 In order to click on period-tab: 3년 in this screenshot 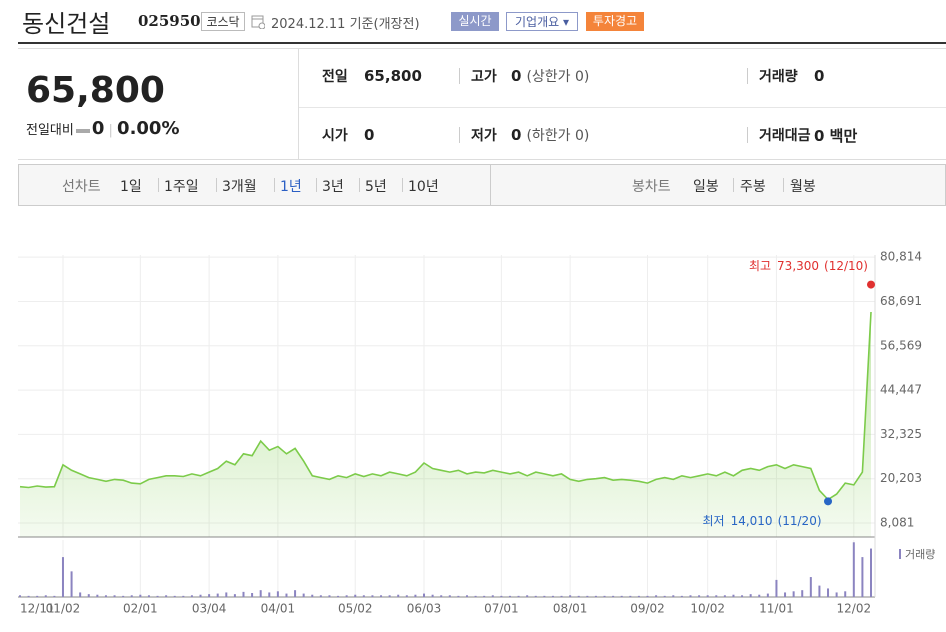, I will do `click(333, 187)`.